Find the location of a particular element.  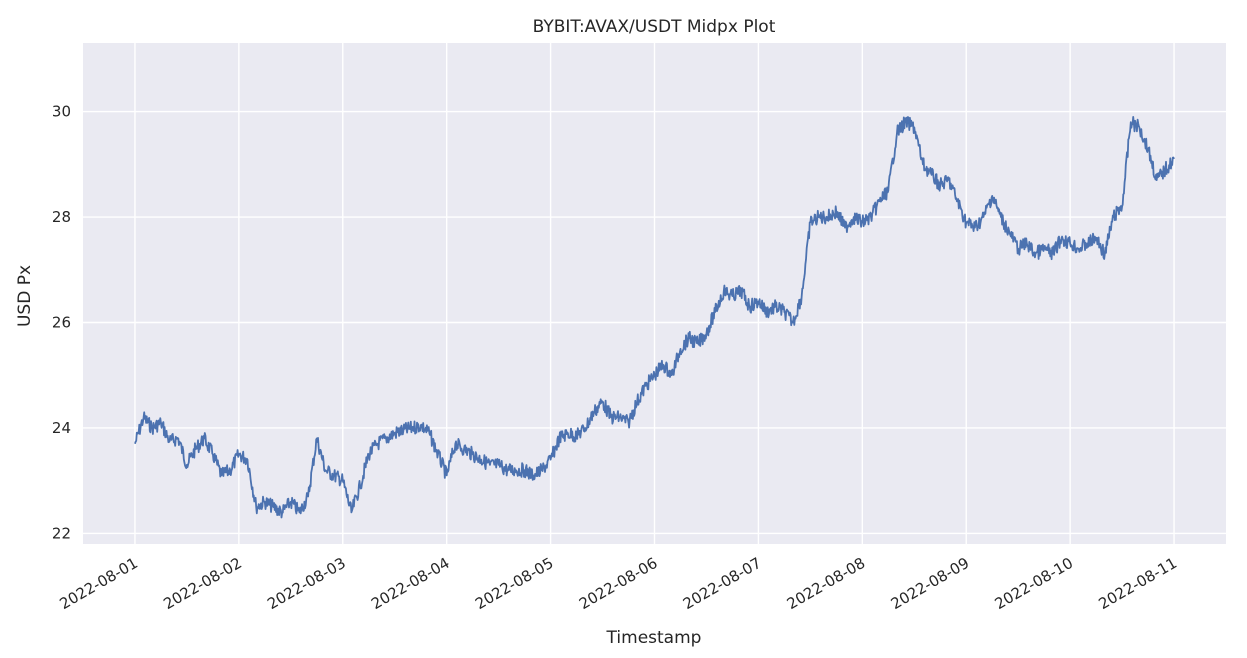

x-tick-label: 2022-08-11 is located at coordinates (1138, 583).